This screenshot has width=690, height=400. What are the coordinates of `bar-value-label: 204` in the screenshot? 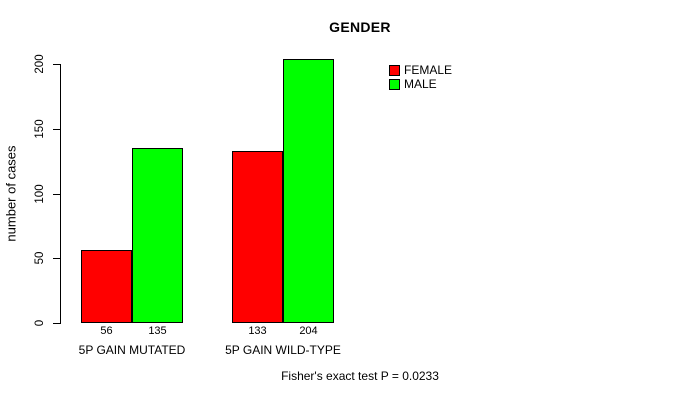 It's located at (308, 331).